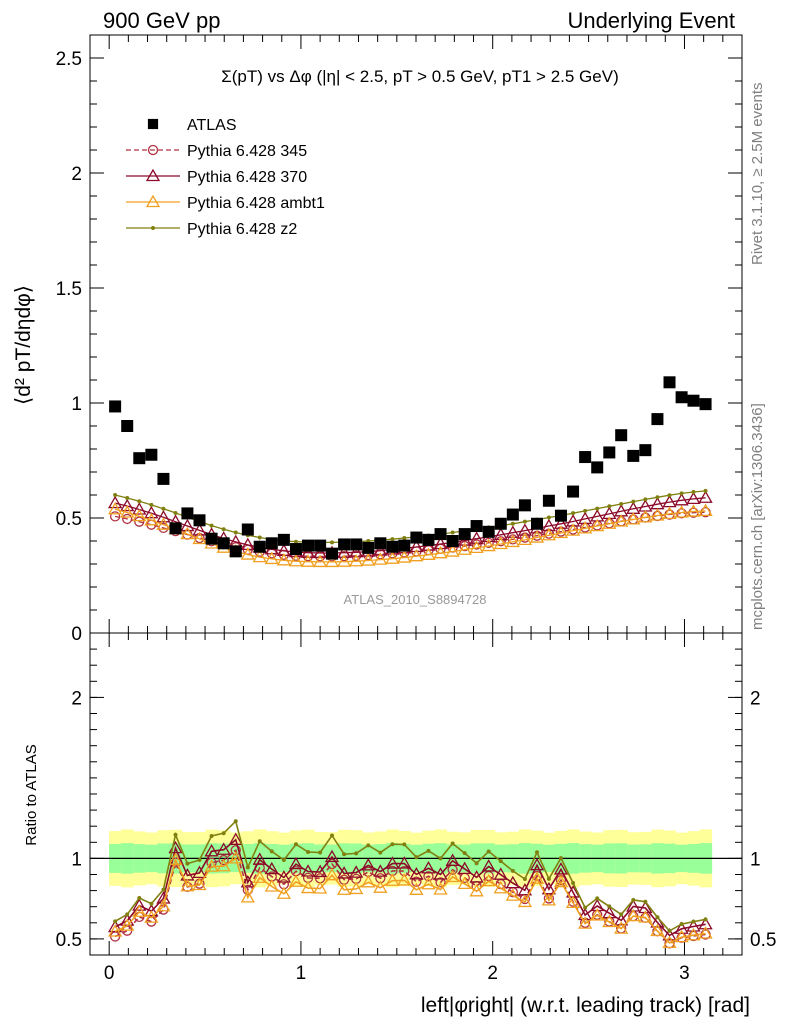 Image resolution: width=786 pixels, height=1024 pixels. I want to click on ratio-y-tick-label-right: 0.5, so click(763, 940).